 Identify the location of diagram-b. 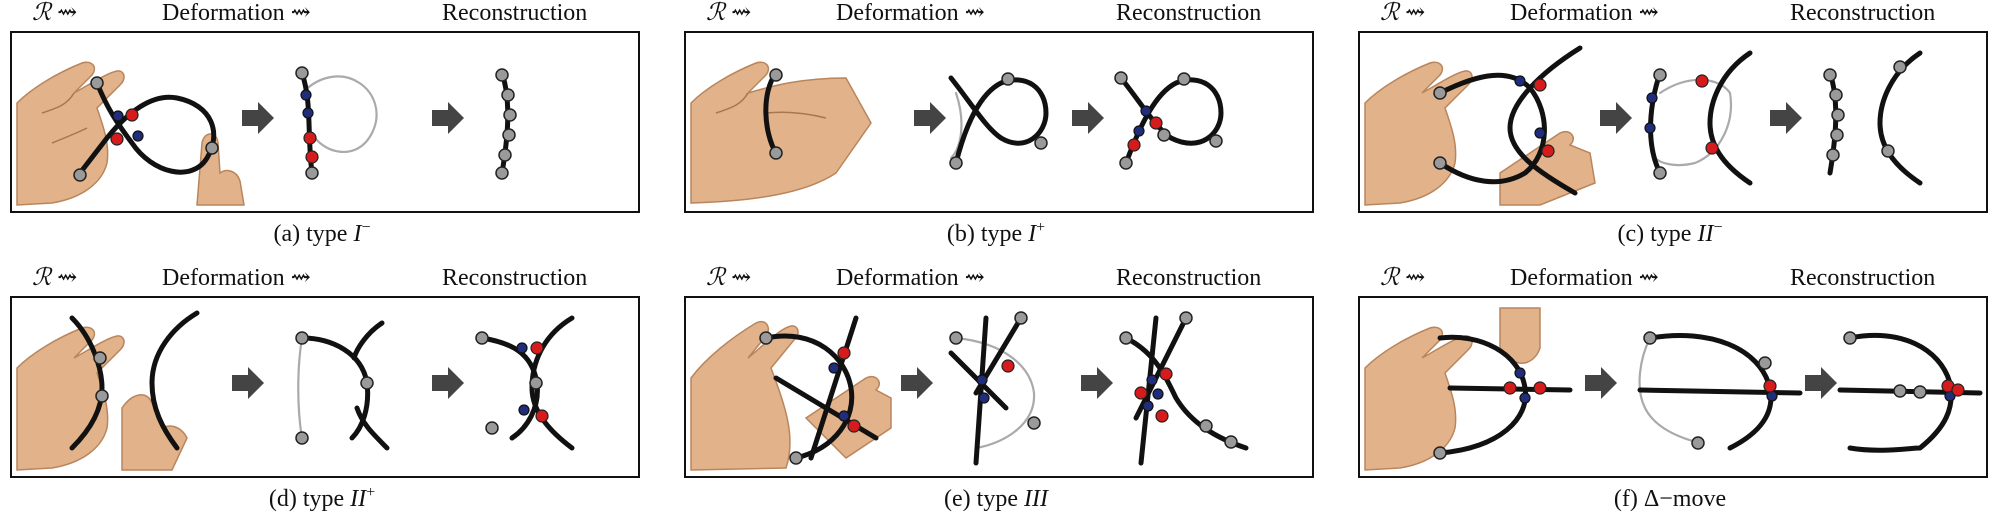
(957, 132).